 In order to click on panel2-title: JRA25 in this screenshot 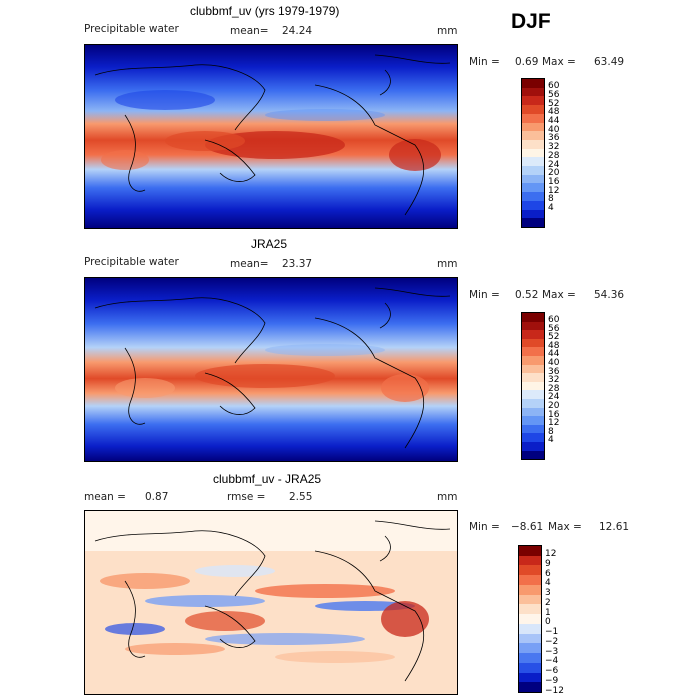, I will do `click(269, 244)`.